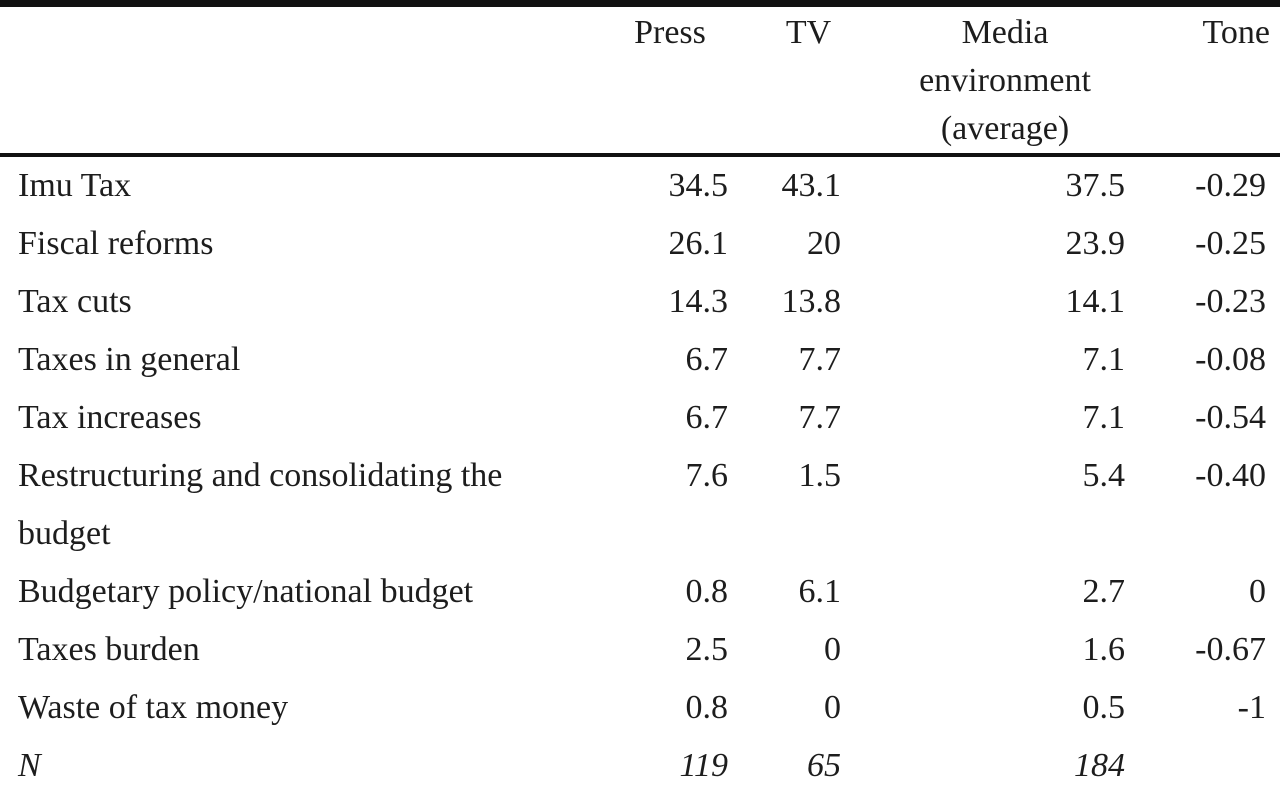  I want to click on media-header-line-1: Media, so click(1005, 32).